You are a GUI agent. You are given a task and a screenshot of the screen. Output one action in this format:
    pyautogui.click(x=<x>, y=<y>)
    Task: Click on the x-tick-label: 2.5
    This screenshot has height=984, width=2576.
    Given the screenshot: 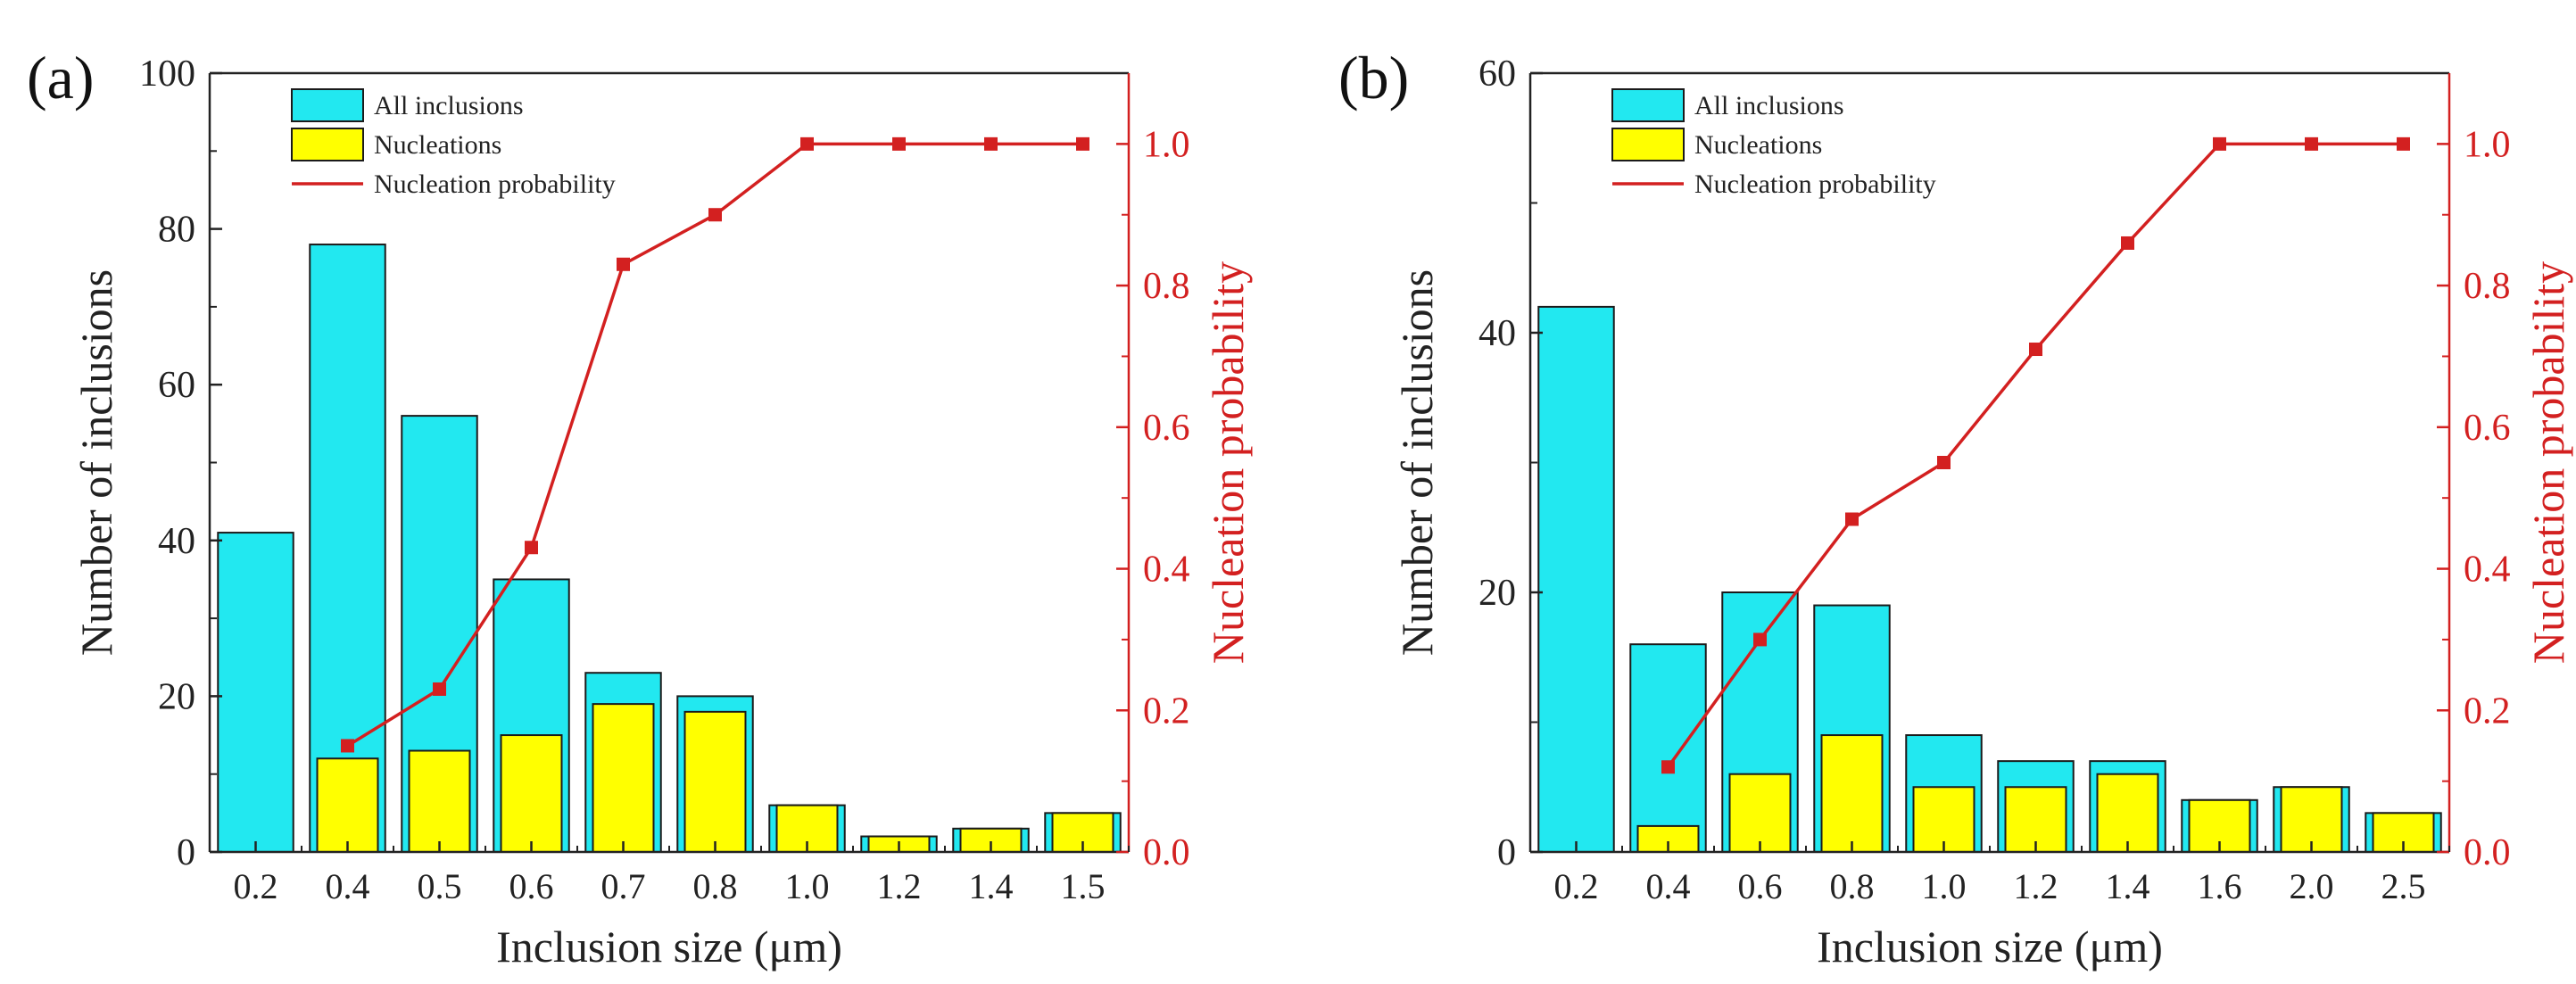 What is the action you would take?
    pyautogui.click(x=2403, y=886)
    